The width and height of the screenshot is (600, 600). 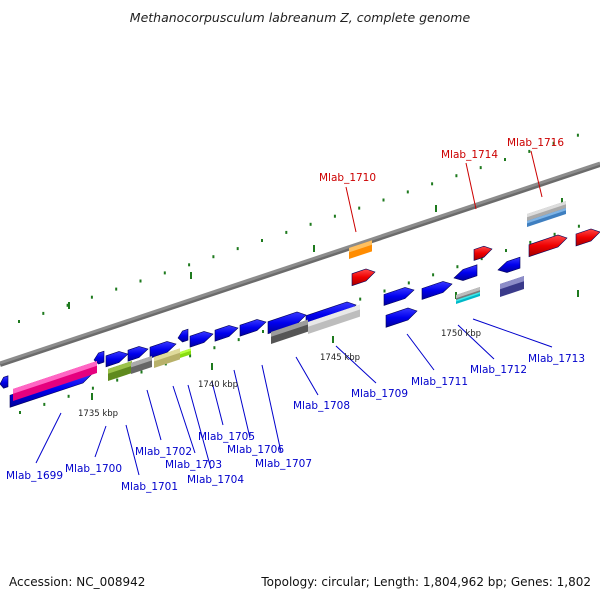 What do you see at coordinates (34, 476) in the screenshot?
I see `gene-label: Mlab_1699` at bounding box center [34, 476].